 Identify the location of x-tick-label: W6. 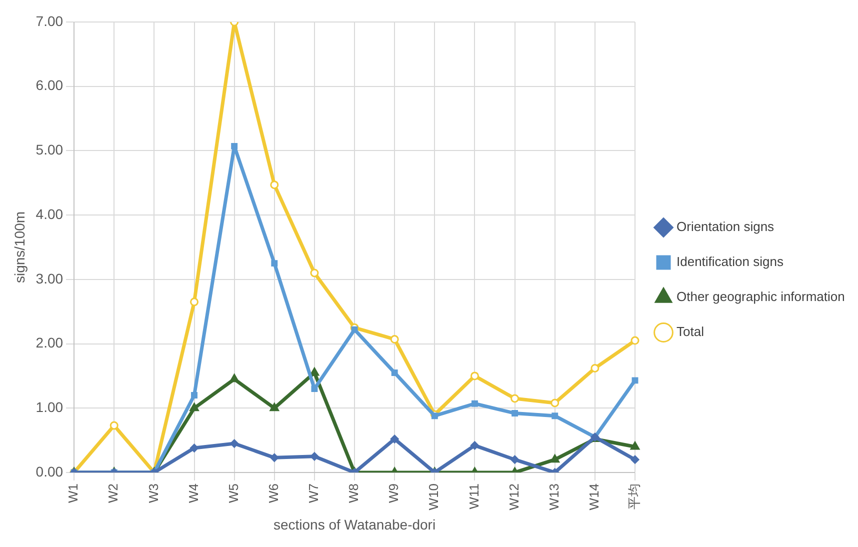
(273, 493).